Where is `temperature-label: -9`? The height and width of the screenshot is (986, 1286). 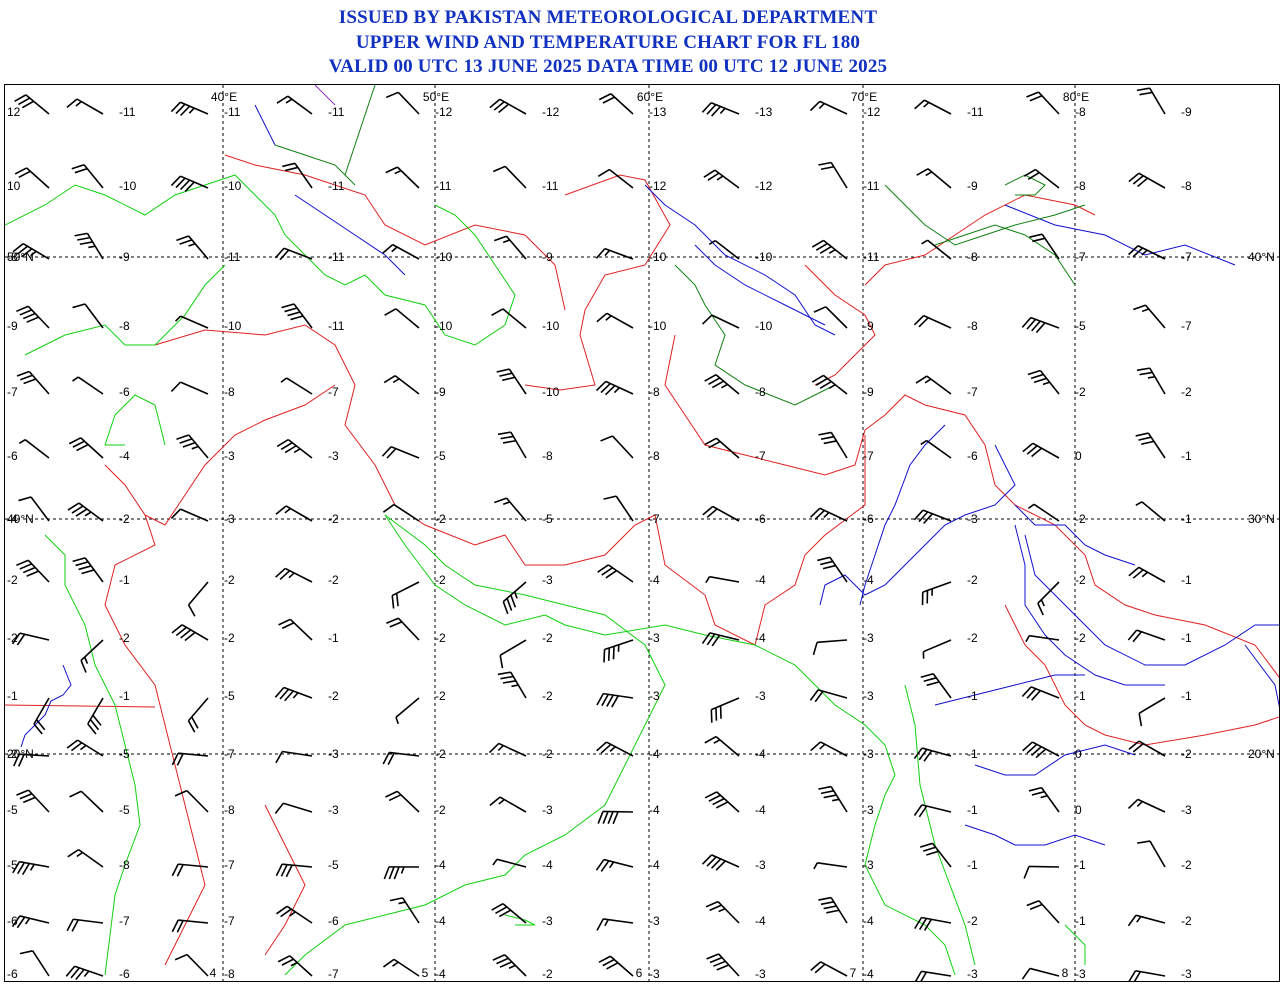 temperature-label: -9 is located at coordinates (440, 392).